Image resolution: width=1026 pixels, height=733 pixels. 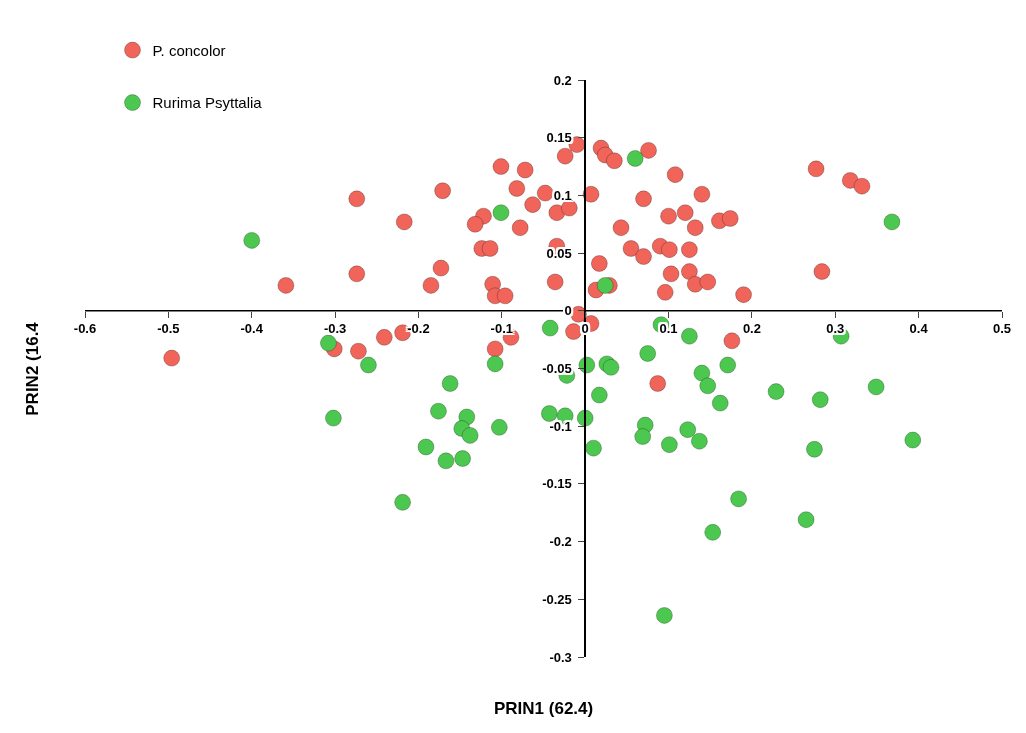 I want to click on y-tick-label: -0.15, so click(x=557, y=484).